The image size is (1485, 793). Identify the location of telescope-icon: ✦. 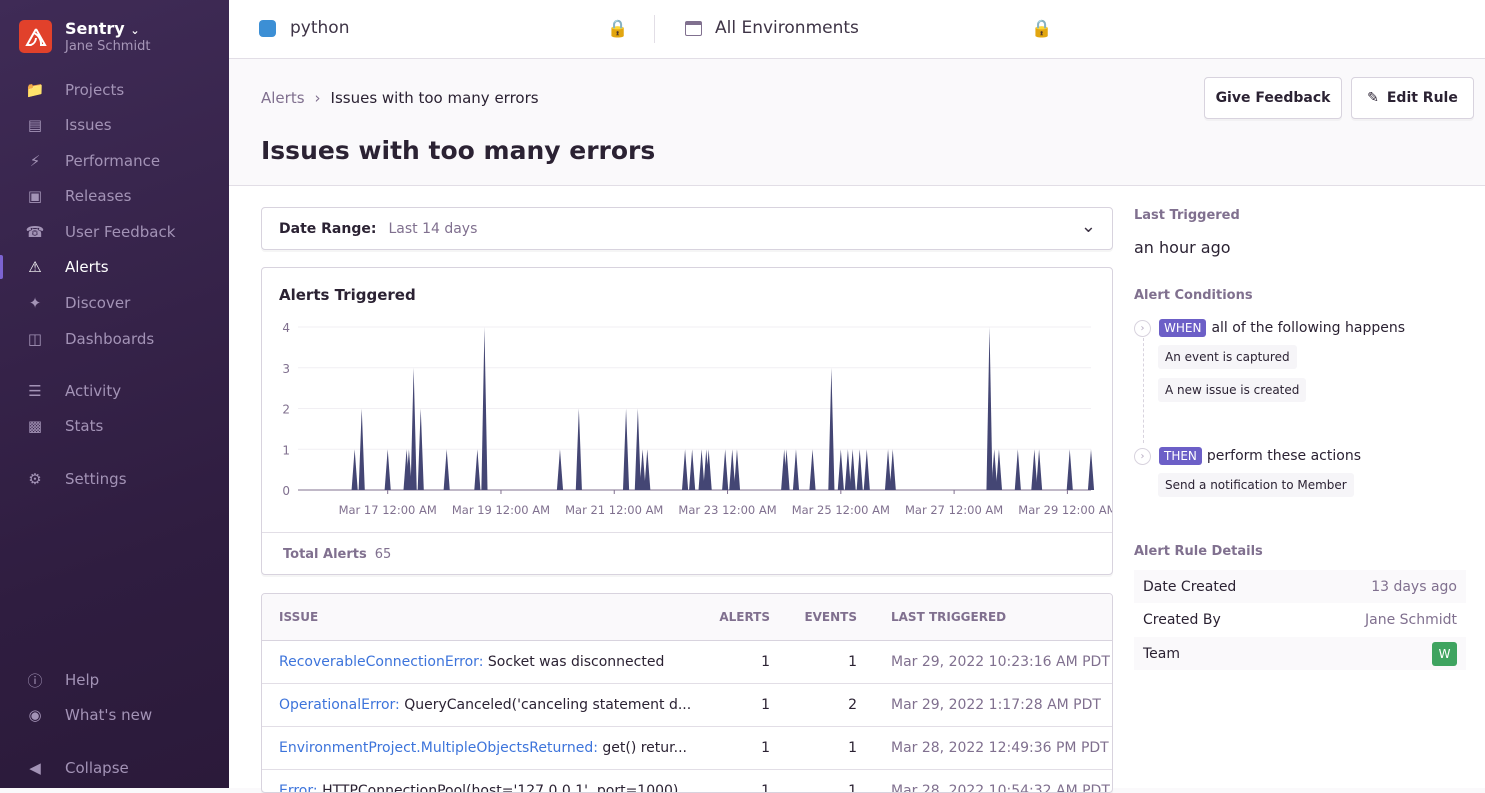
(35, 303).